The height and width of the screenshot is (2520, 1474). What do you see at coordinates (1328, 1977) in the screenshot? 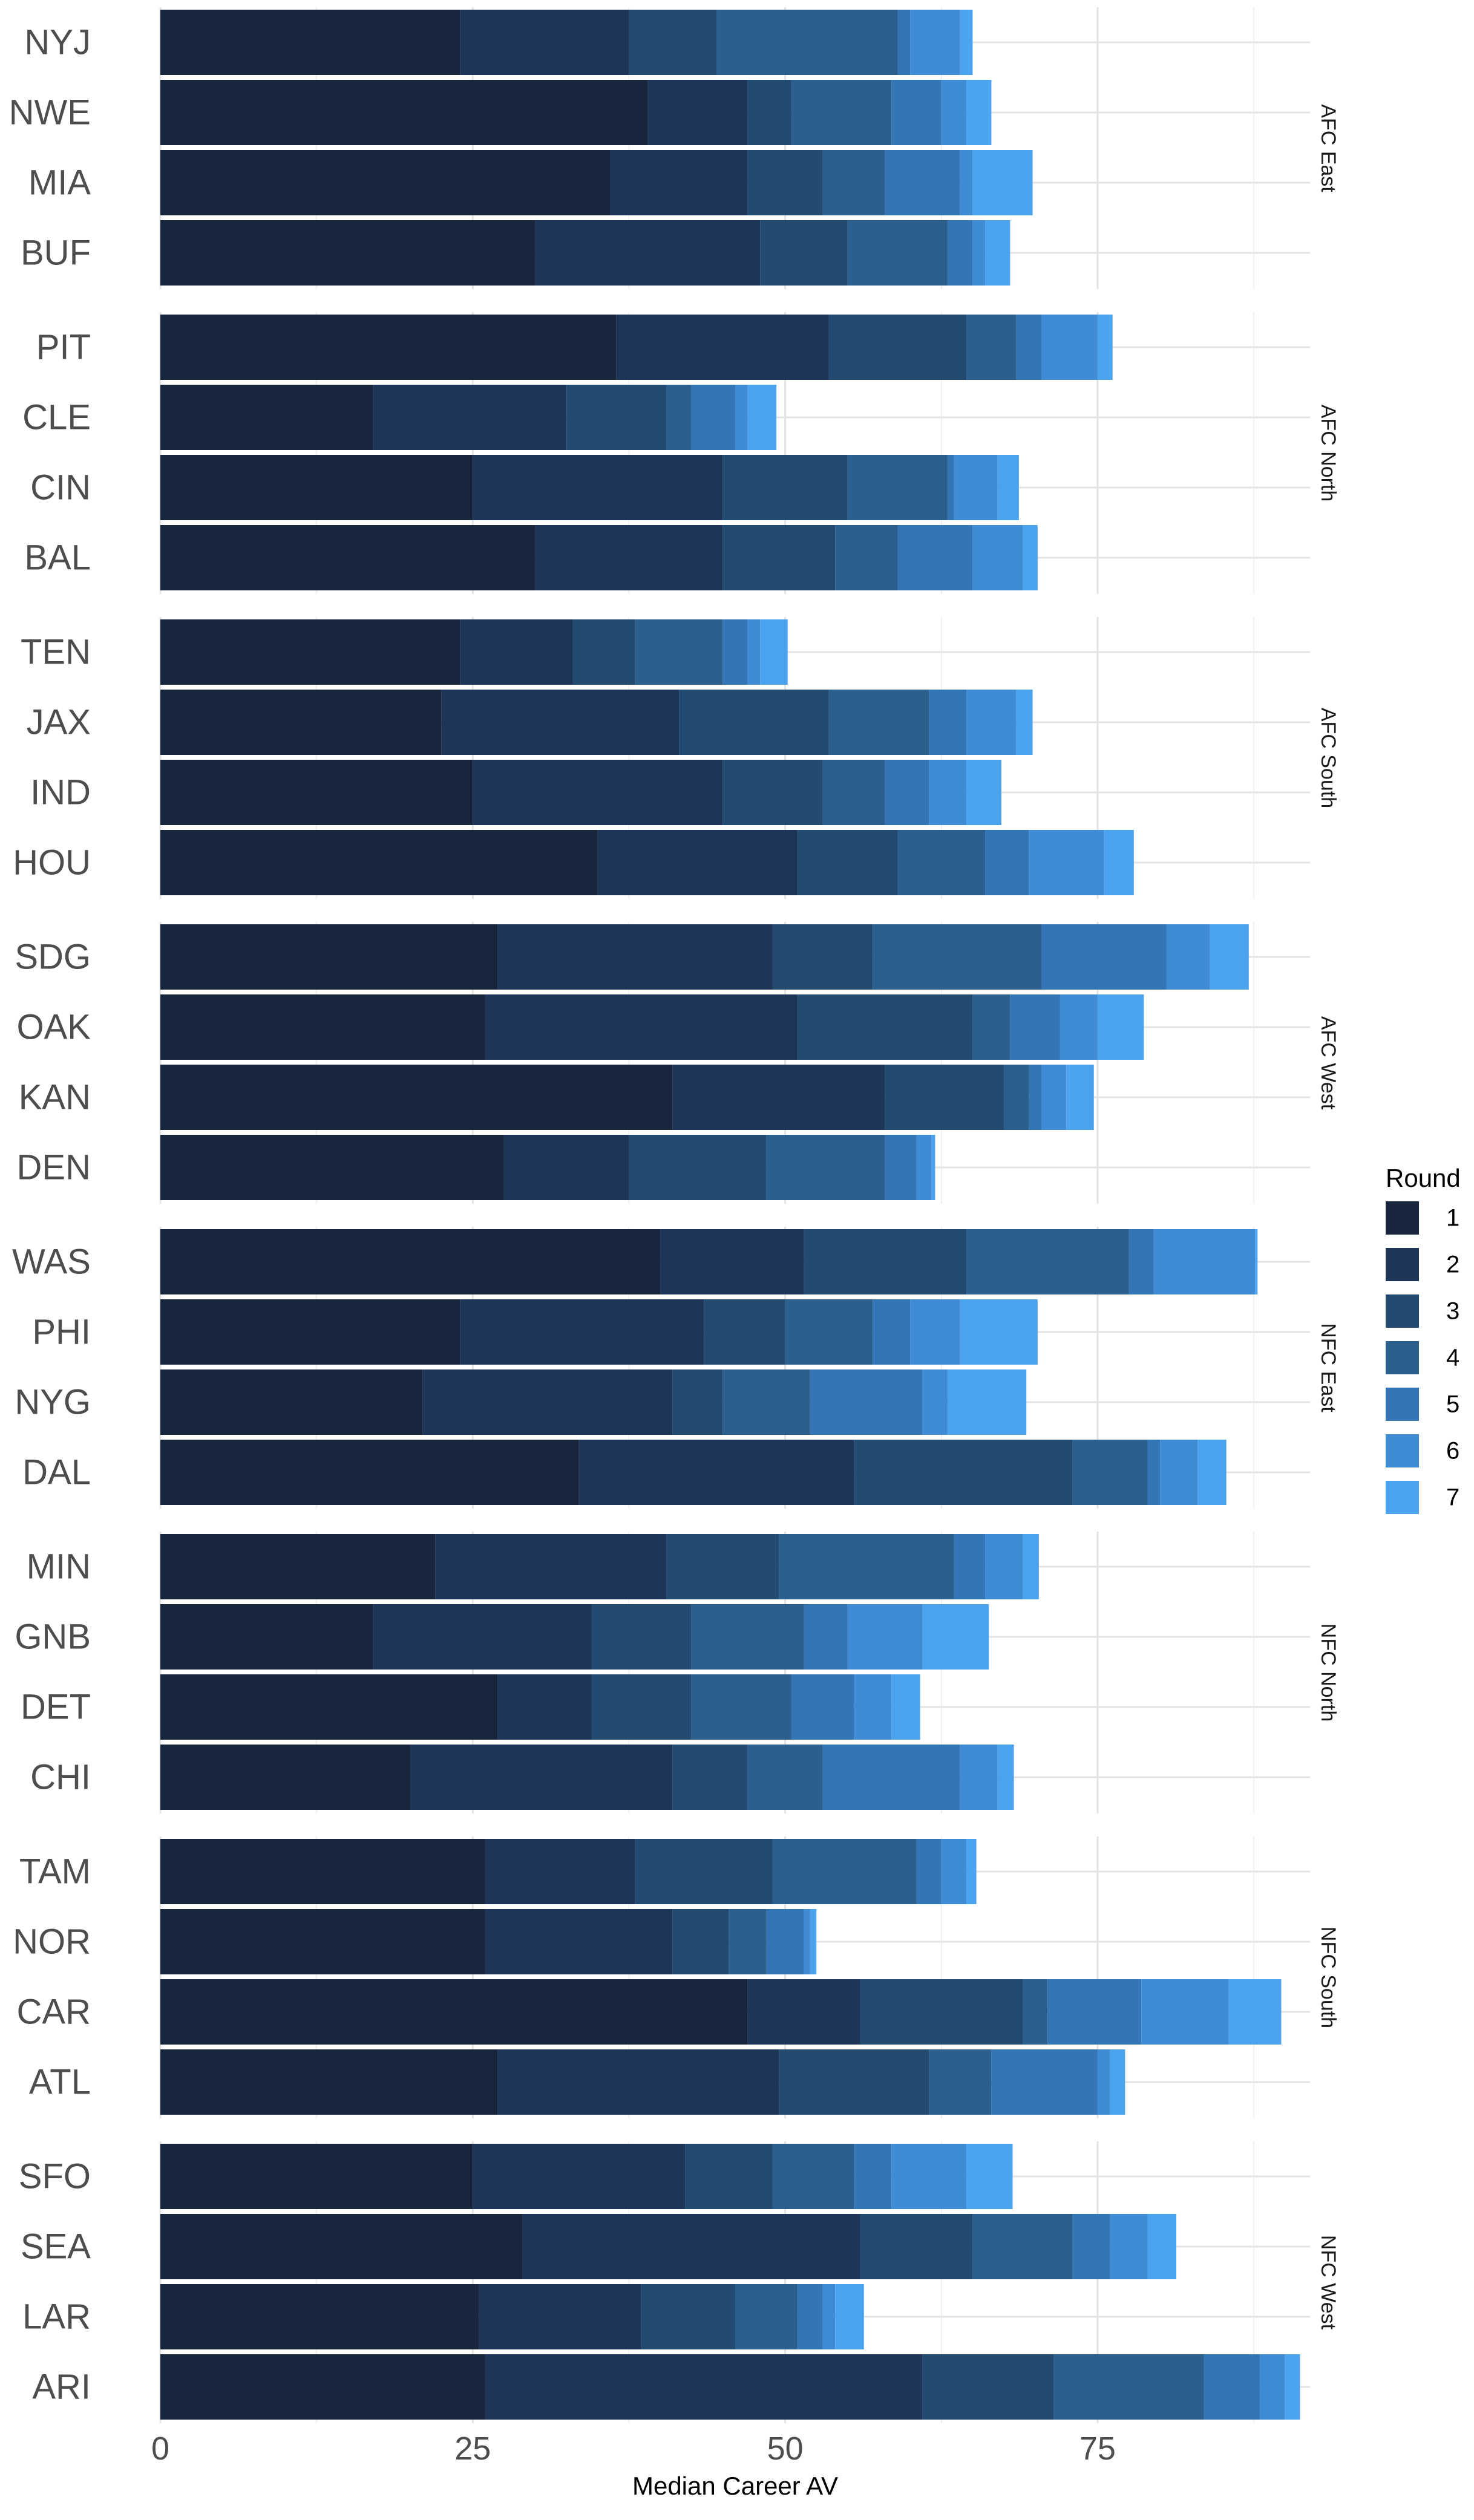
I see `facet-label: NFC South` at bounding box center [1328, 1977].